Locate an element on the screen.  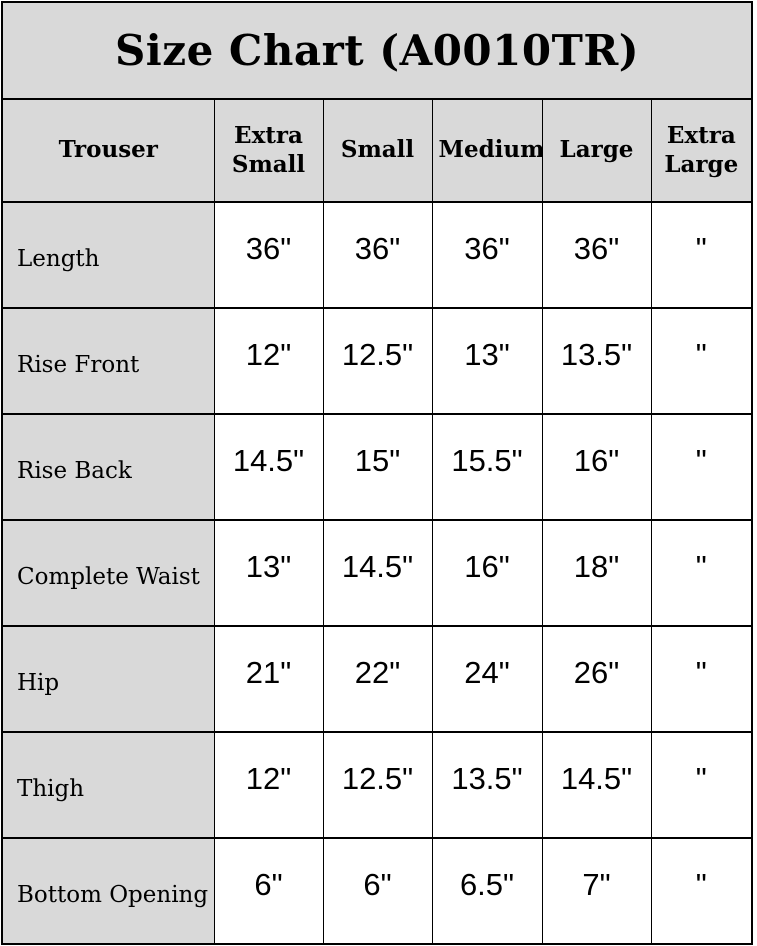
table-row-complete-waist: Complete Waist 13" 14.5" 16" 18" " is located at coordinates (377, 573).